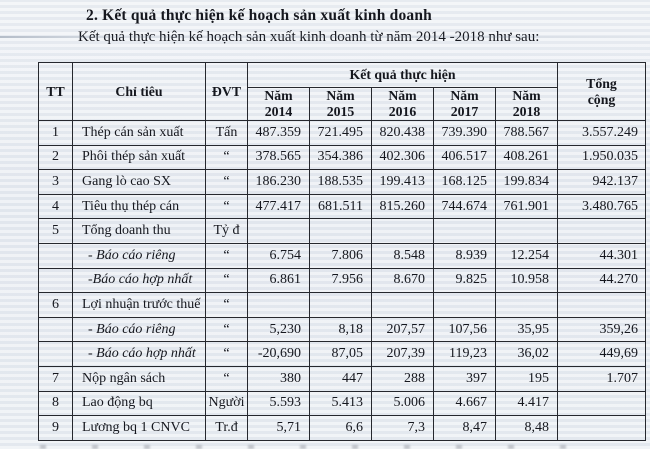  Describe the element at coordinates (342, 305) in the screenshot. I see `table-row: 6 Lợi nhuận trước thuế “` at that location.